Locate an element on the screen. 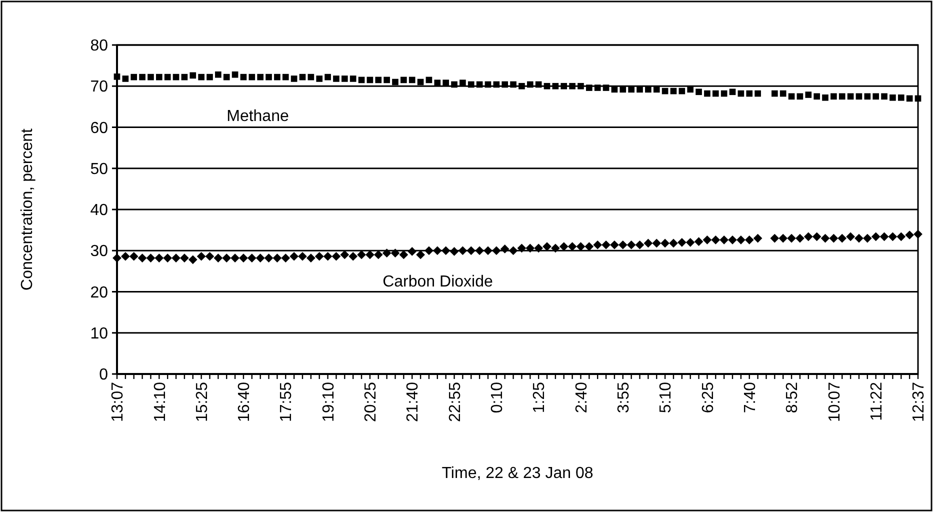 The width and height of the screenshot is (933, 512). x-tick-label: 21:40 is located at coordinates (413, 402).